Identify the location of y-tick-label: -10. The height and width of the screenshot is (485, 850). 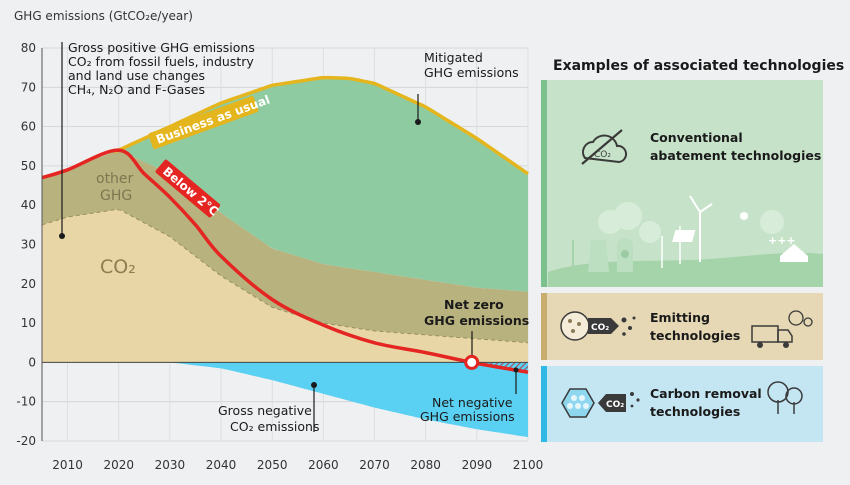
(26, 402).